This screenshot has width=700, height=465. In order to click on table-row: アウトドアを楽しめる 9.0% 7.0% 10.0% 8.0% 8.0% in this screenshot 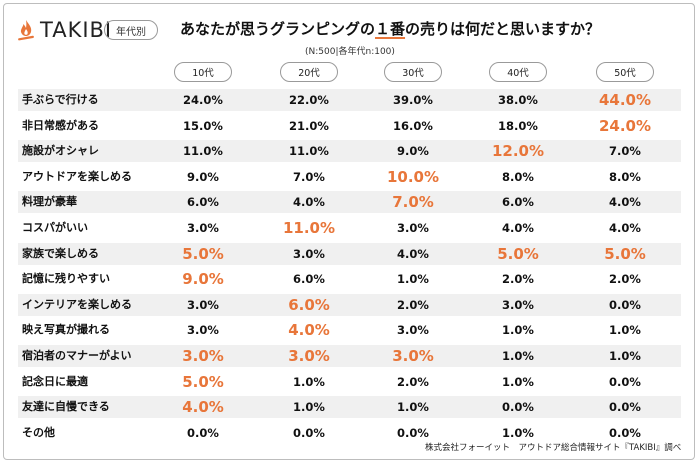, I will do `click(349, 177)`.